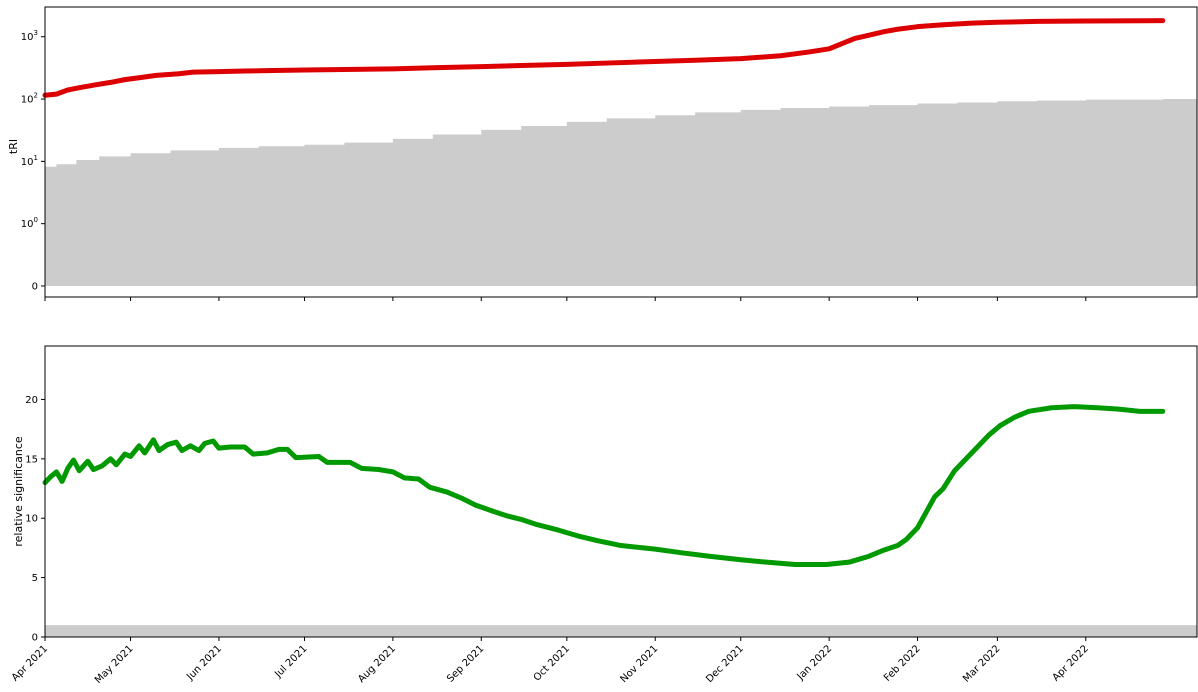 The width and height of the screenshot is (1198, 692). I want to click on y-tick-label-base: 5, so click(35, 578).